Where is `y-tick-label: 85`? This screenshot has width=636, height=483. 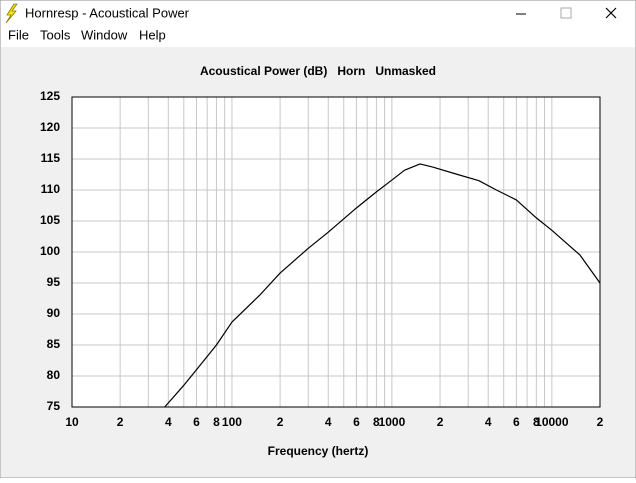
y-tick-label: 85 is located at coordinates (54, 344).